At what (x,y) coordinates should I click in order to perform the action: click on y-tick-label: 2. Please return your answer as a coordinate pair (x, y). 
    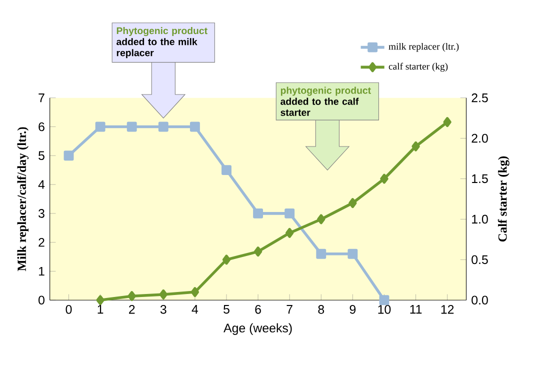
    Looking at the image, I should click on (41, 242).